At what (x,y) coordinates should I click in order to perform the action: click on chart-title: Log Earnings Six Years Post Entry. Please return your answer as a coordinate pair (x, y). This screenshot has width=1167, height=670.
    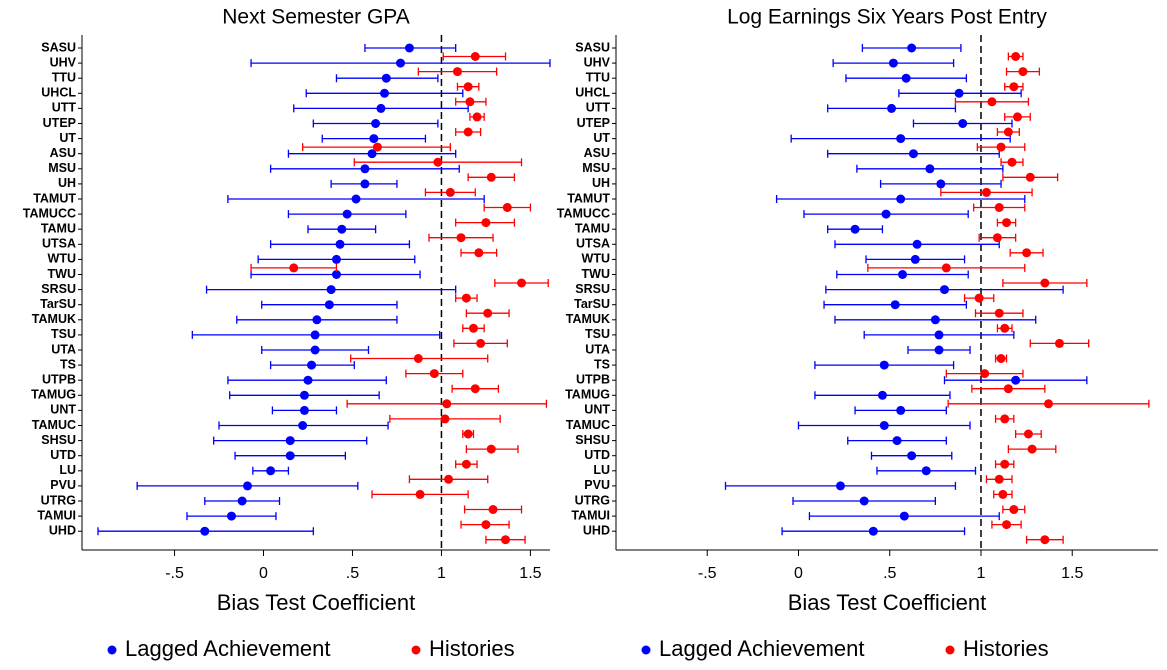
    Looking at the image, I should click on (887, 17).